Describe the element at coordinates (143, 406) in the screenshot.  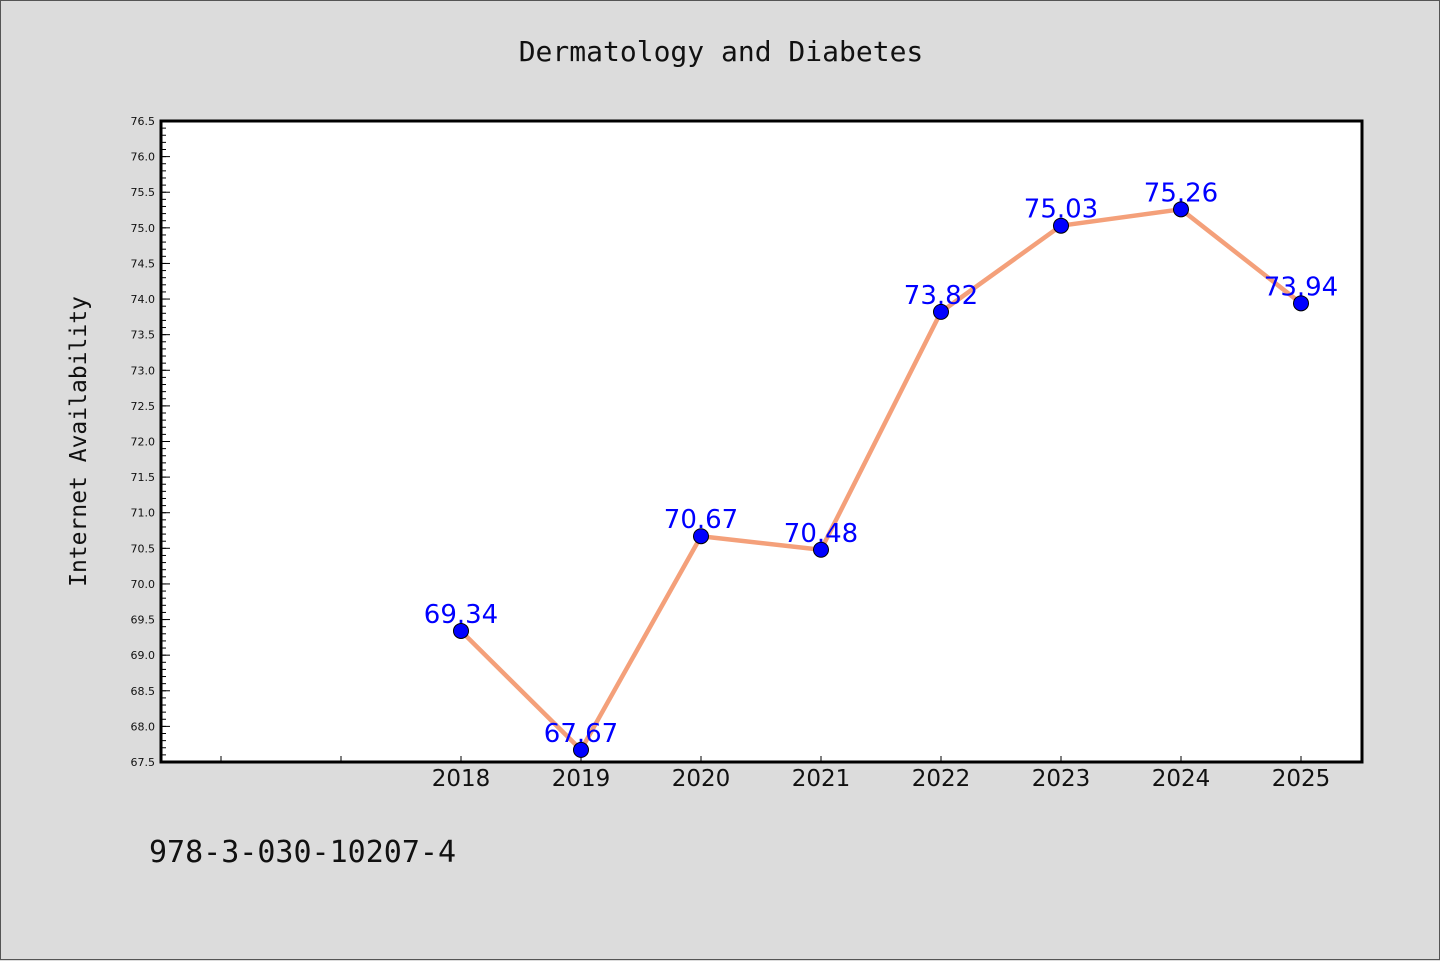
I see `y-tick-label: 72.5` at that location.